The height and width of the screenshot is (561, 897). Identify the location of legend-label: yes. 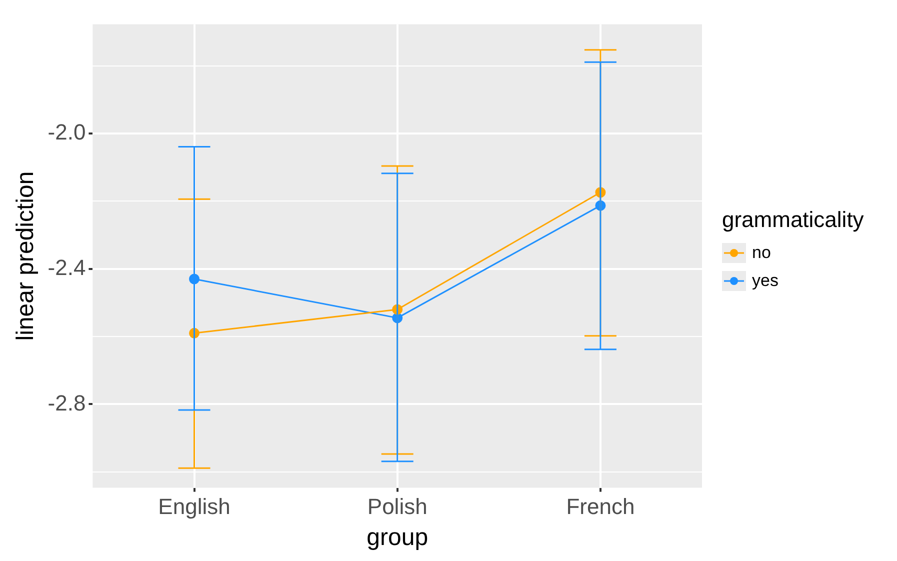
(765, 280).